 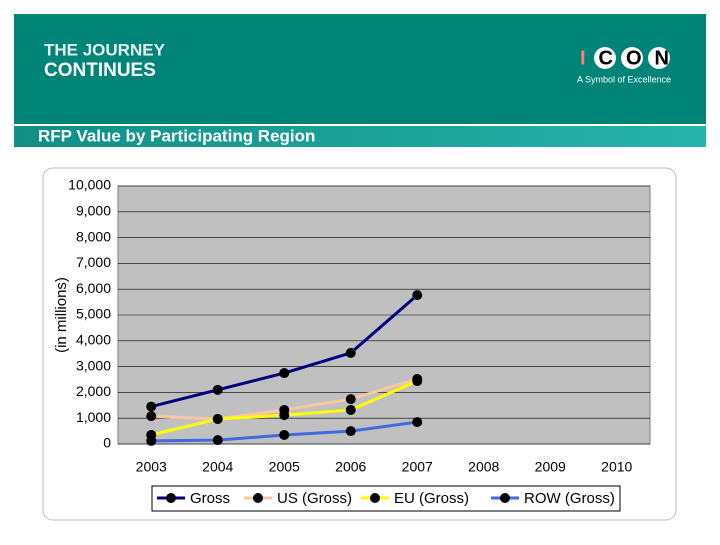 I want to click on y-tick-label: 5,000, so click(x=93, y=314).